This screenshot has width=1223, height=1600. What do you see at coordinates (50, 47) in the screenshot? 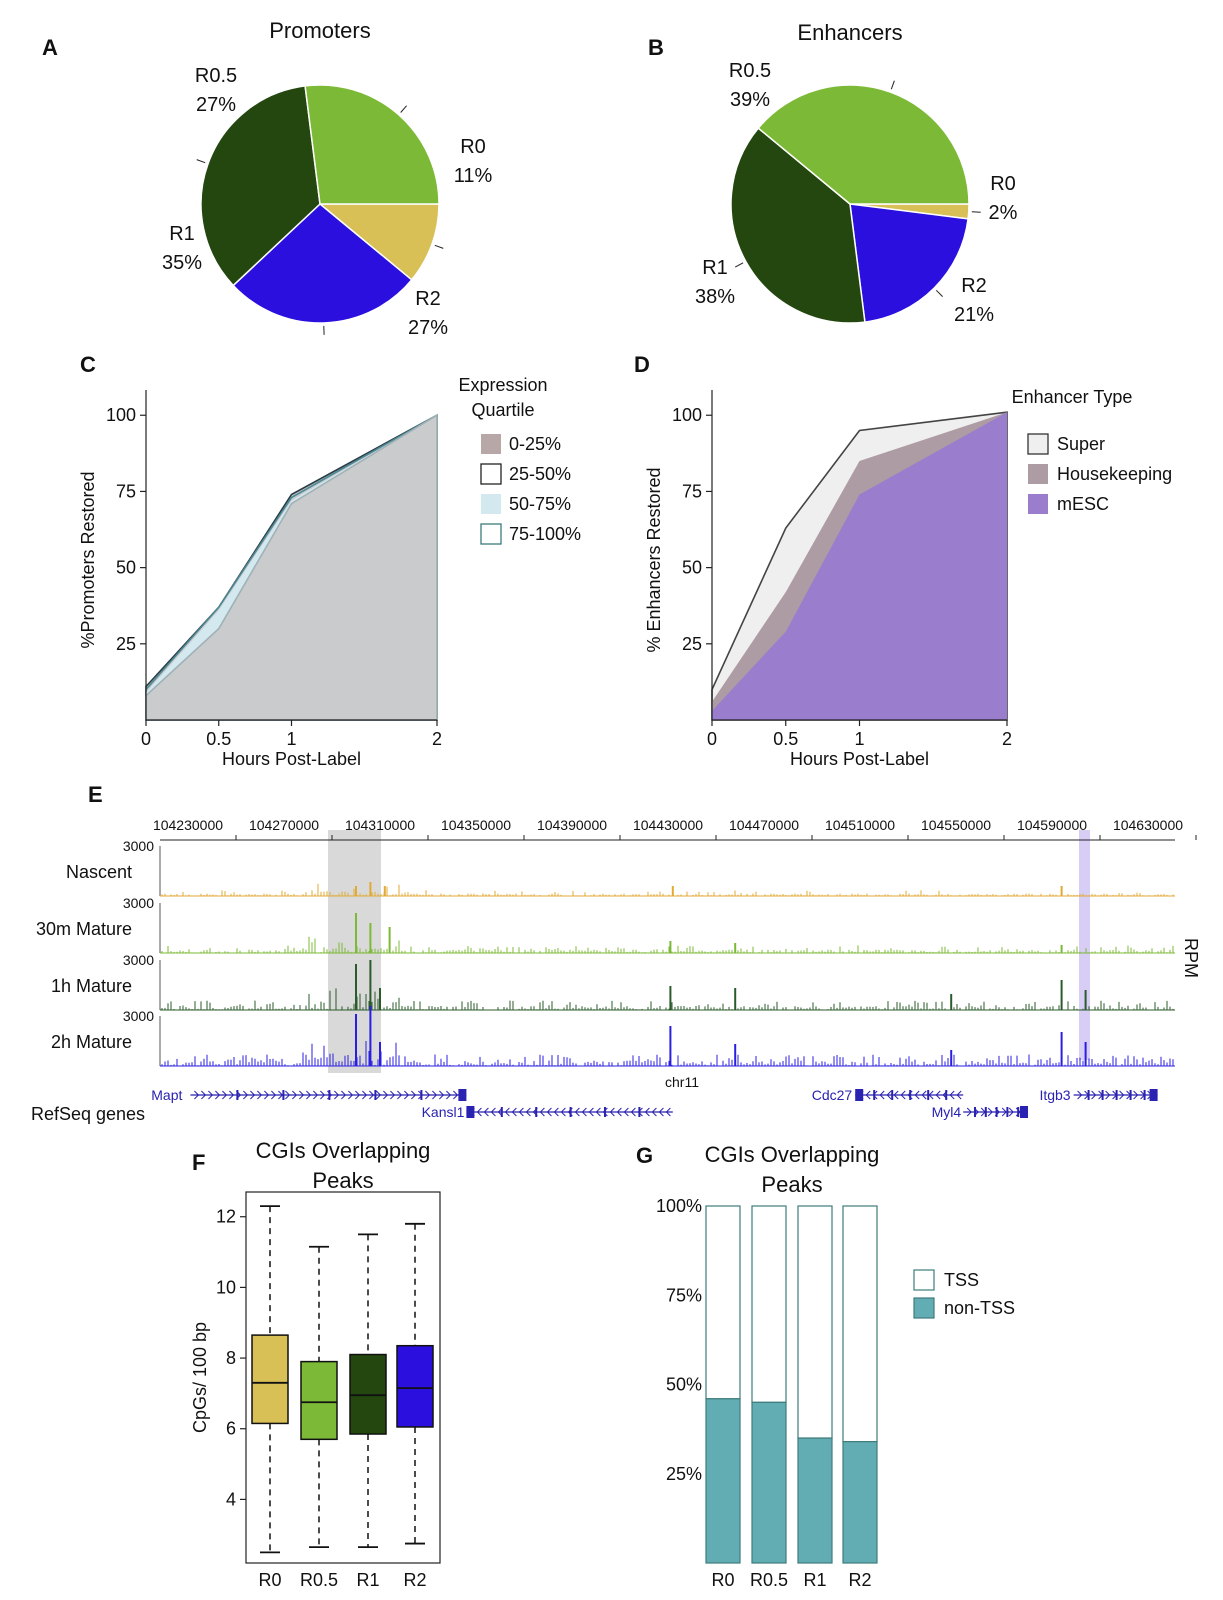
I see `panel-label-a: A` at bounding box center [50, 47].